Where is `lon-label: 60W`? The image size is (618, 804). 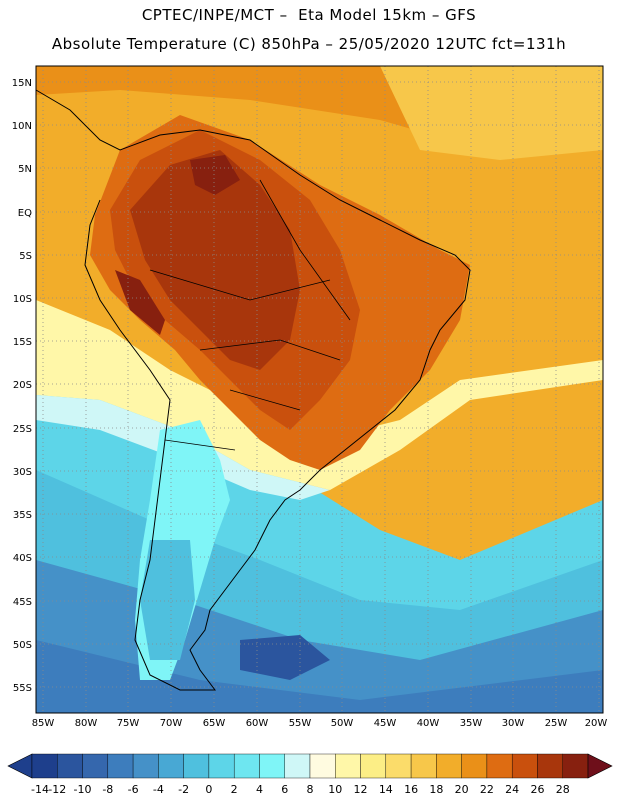
lon-label: 60W is located at coordinates (257, 723).